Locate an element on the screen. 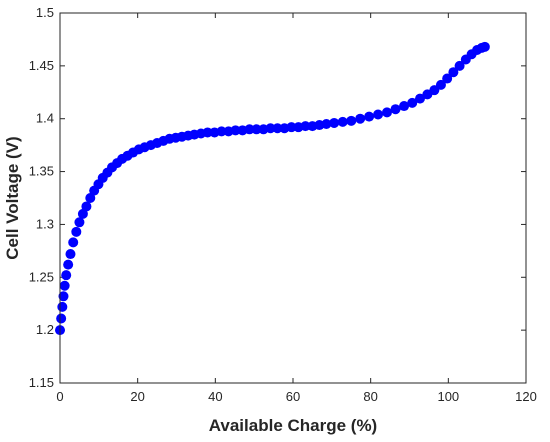  y-axis-label: Cell Voltage (V) is located at coordinates (12, 197).